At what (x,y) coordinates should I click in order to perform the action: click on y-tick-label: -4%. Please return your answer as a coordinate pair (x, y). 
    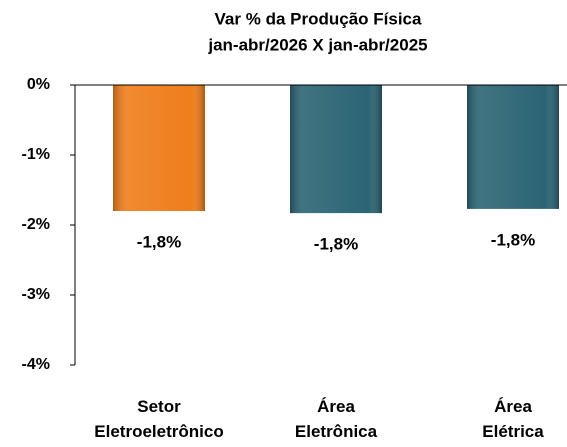
    Looking at the image, I should click on (36, 364).